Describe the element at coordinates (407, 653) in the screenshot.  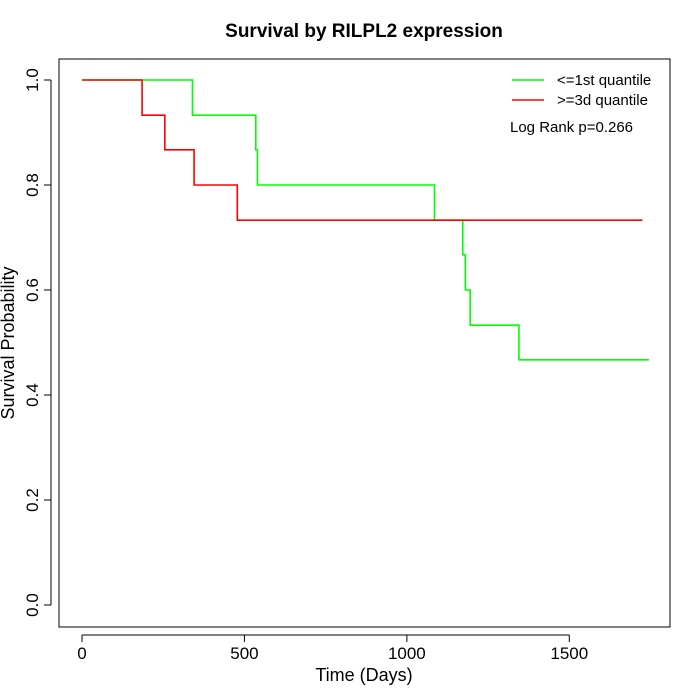
I see `x-tick-label: 1000` at that location.